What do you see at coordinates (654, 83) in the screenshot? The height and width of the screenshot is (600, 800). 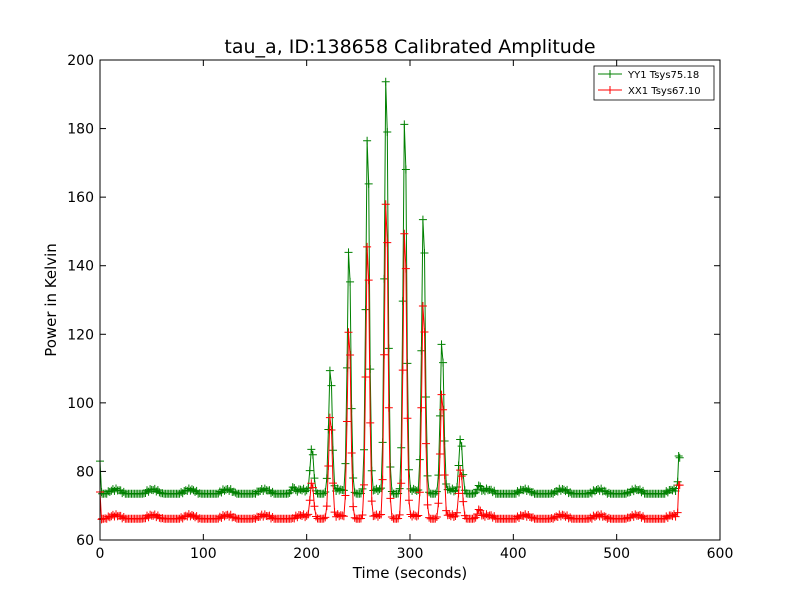 I see `legend: YY1 Tsys75.18 XX1 Tsys67.10` at bounding box center [654, 83].